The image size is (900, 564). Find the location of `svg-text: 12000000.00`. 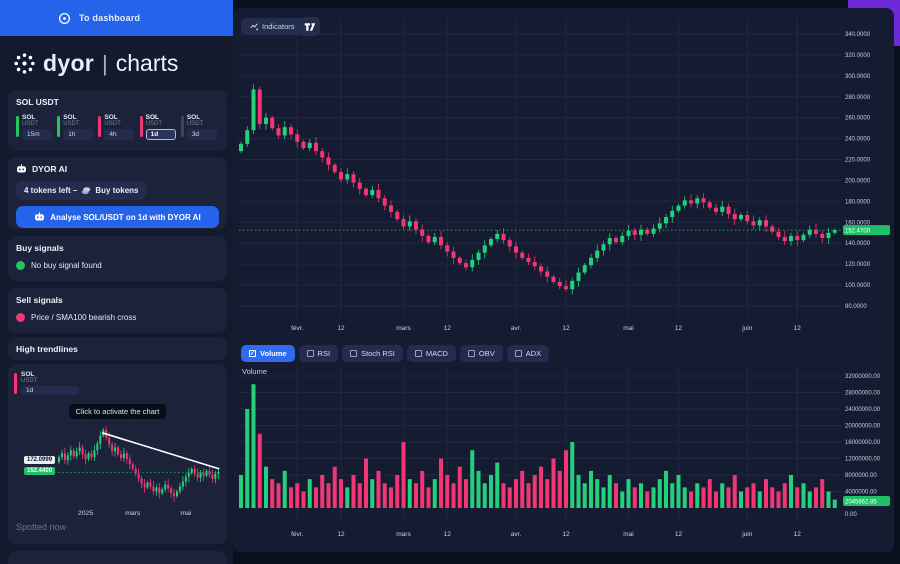

svg-text: 12000000.00 is located at coordinates (863, 460).